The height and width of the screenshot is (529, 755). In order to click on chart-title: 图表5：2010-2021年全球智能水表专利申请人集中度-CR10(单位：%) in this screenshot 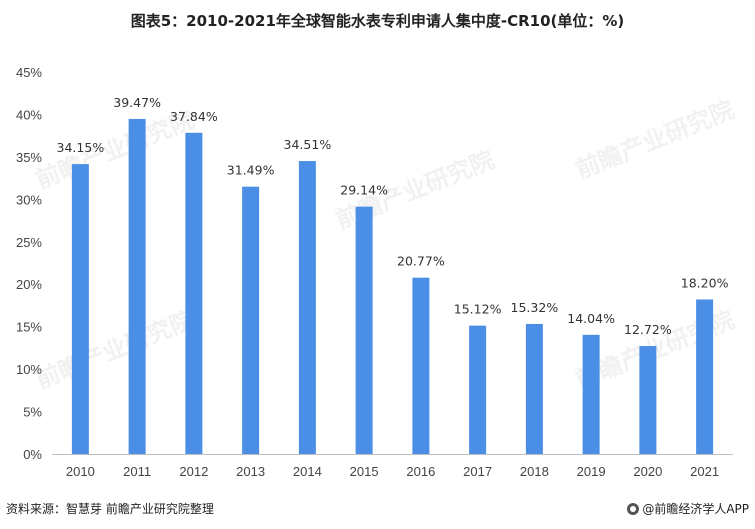, I will do `click(377, 21)`.